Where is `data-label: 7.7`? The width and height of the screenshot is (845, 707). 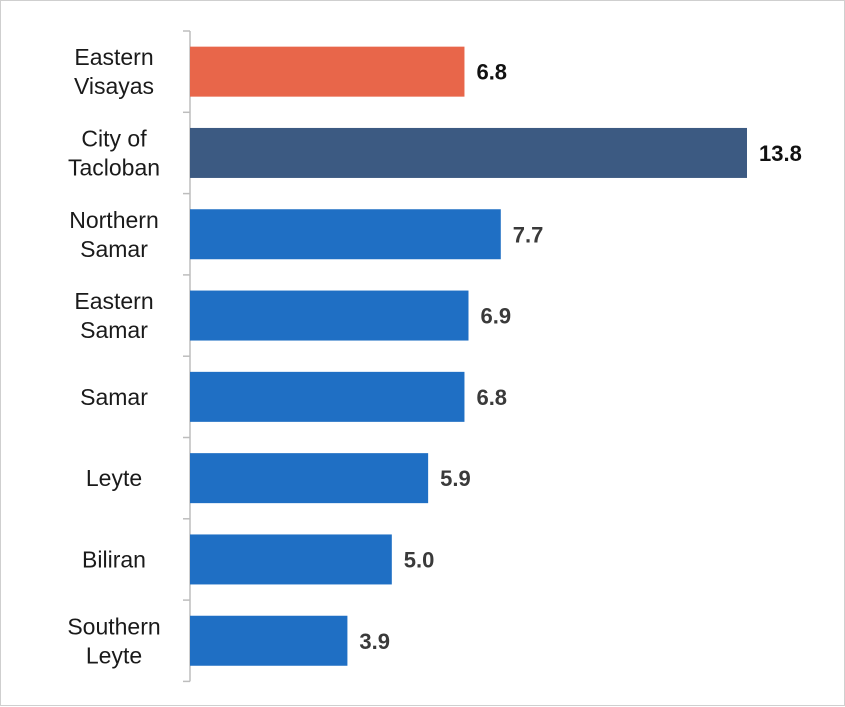 data-label: 7.7 is located at coordinates (528, 234).